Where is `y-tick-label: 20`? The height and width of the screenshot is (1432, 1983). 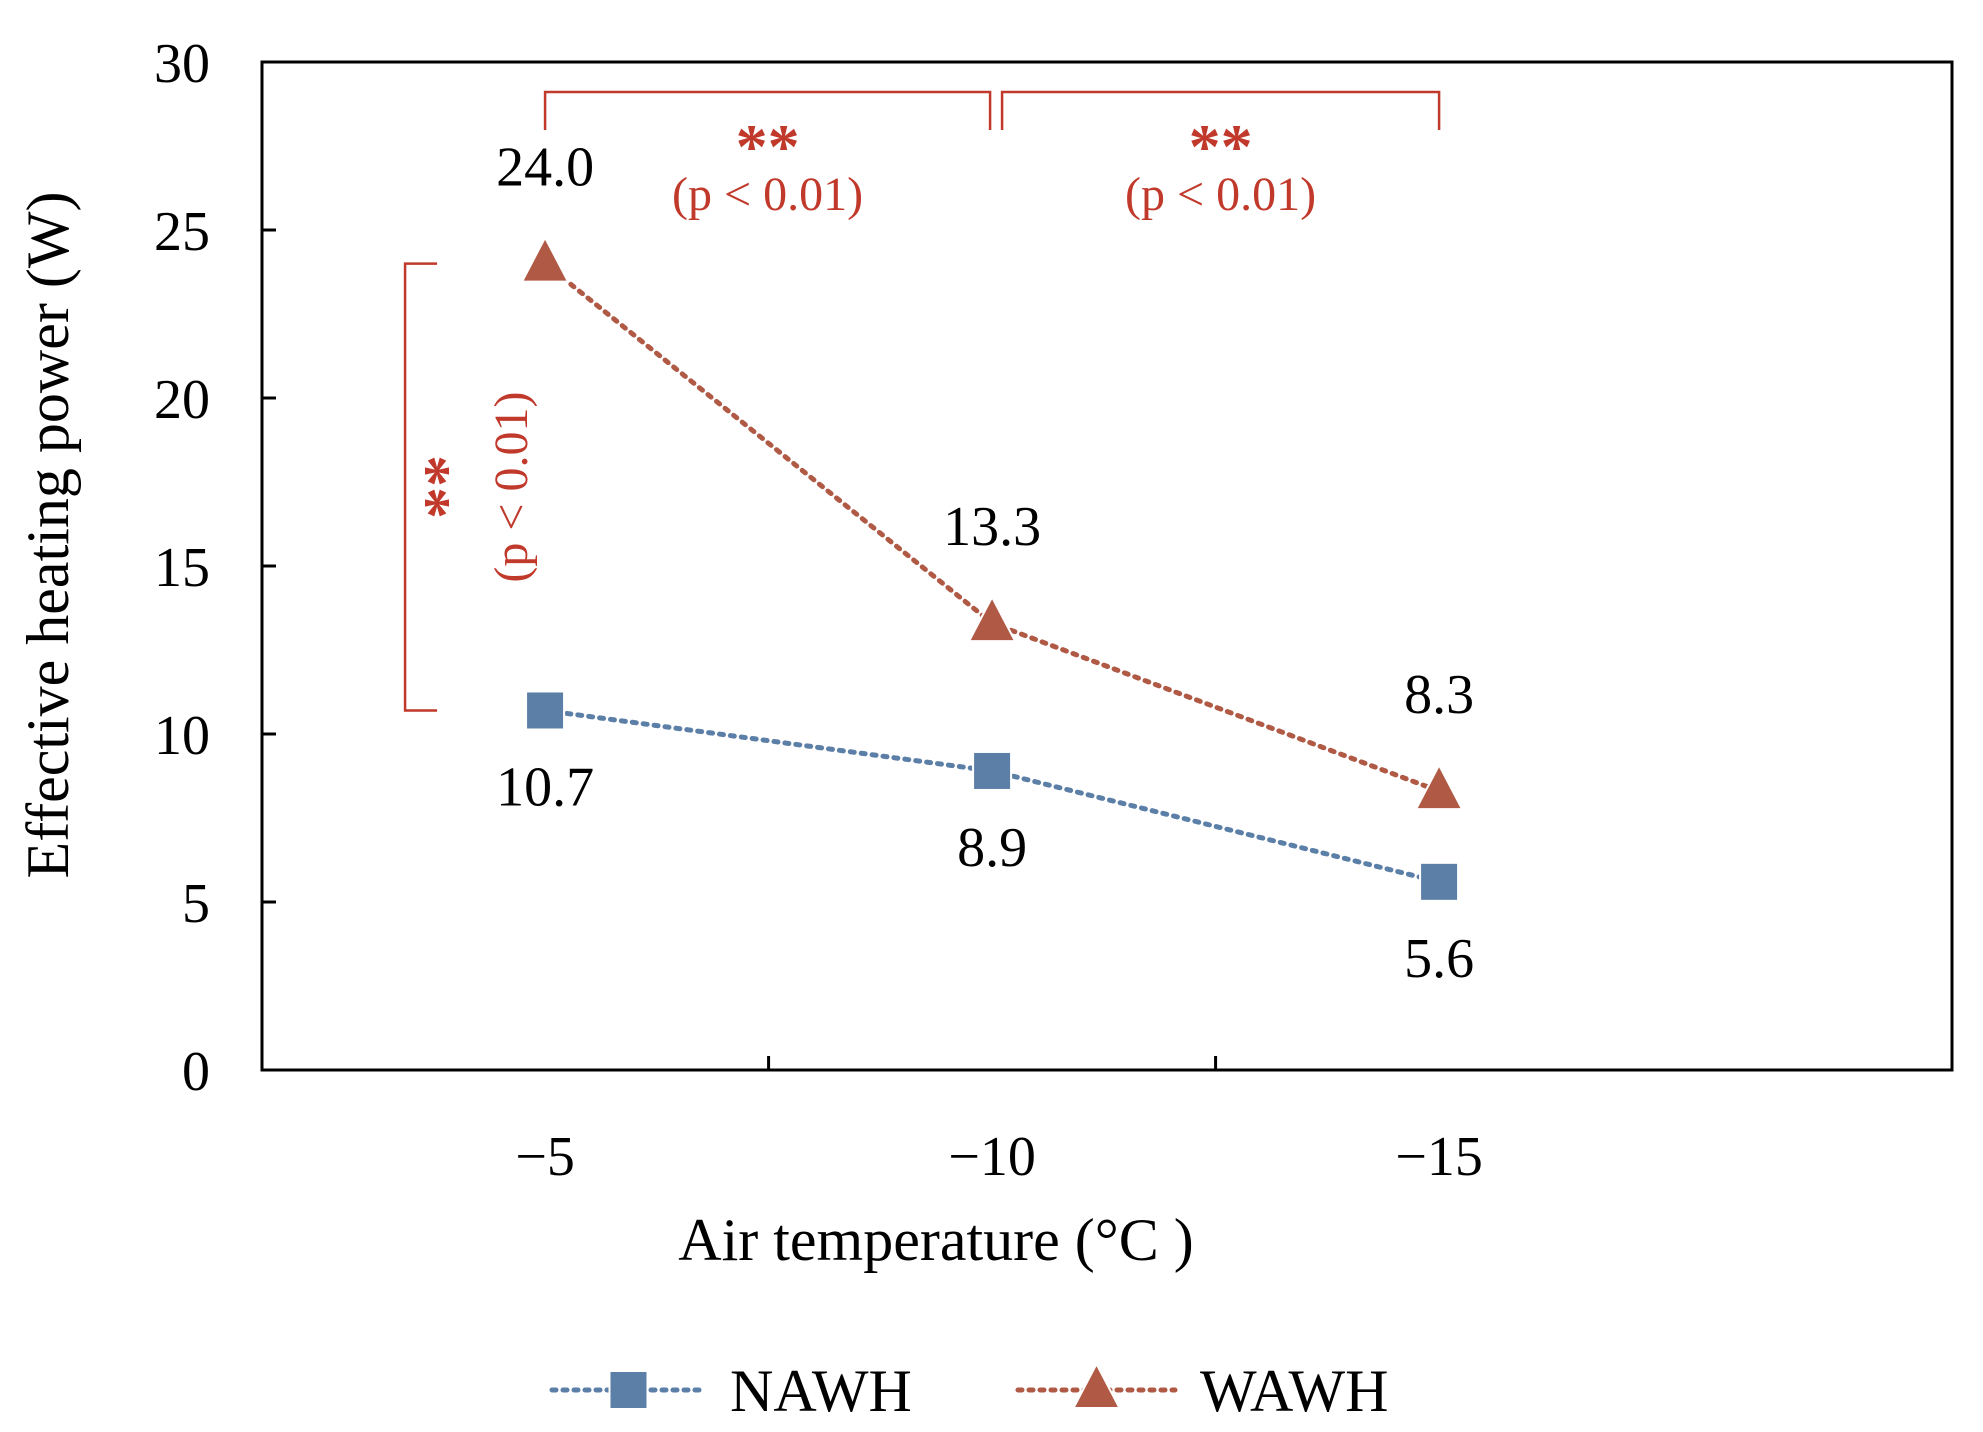 y-tick-label: 20 is located at coordinates (182, 400).